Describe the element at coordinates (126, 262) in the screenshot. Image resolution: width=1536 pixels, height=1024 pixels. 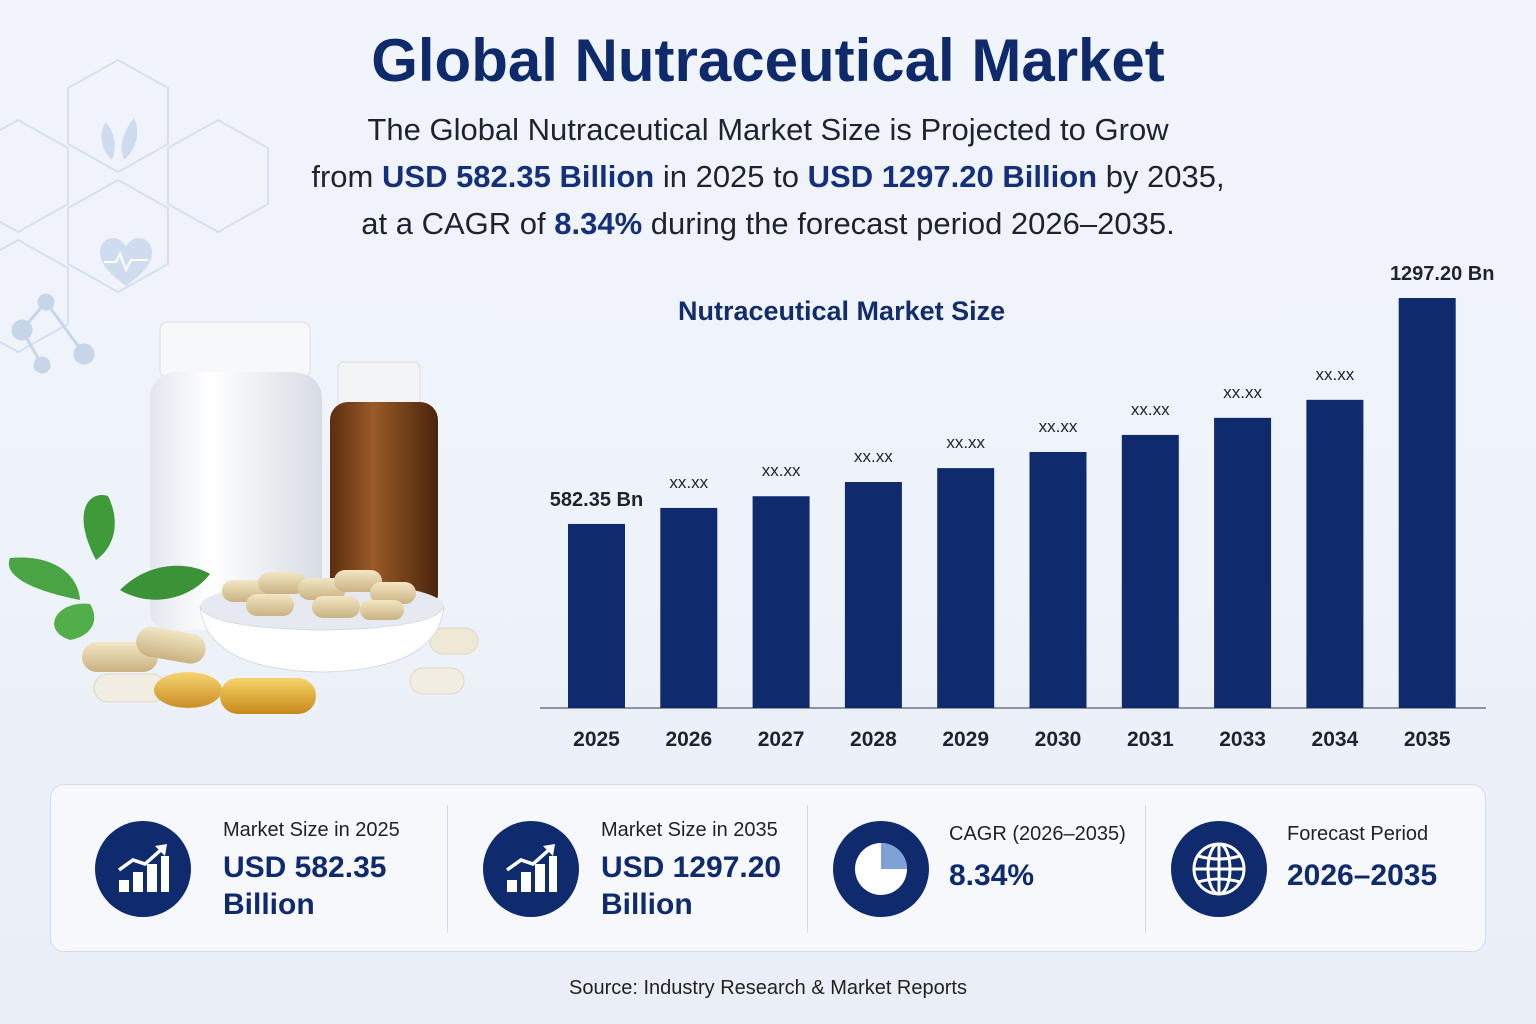
I see `heart-icon` at that location.